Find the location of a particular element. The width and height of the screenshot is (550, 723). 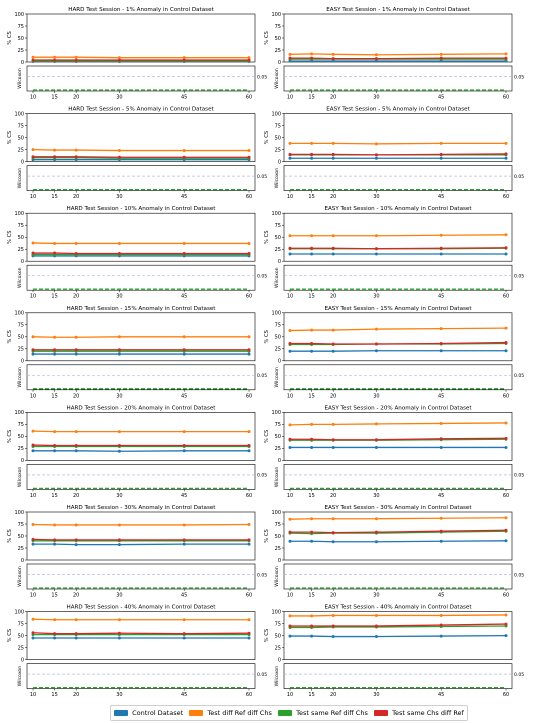

legend-swatch-control is located at coordinates (121, 713).